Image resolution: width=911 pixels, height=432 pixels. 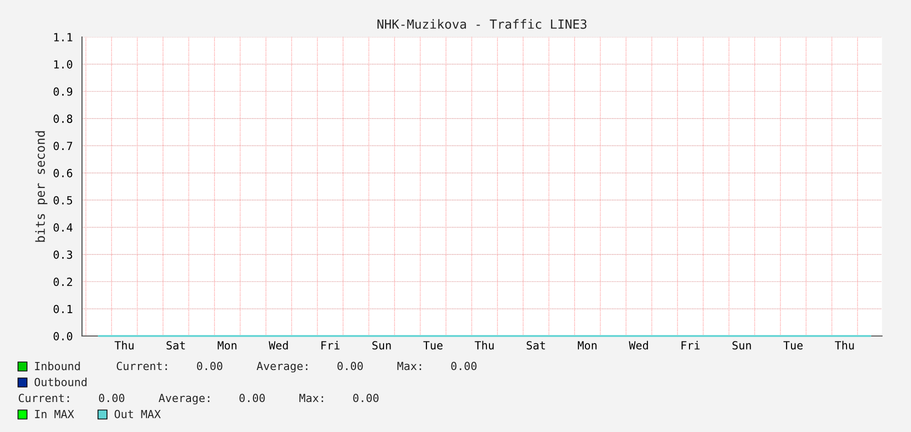 I want to click on chart-title: NHK-Muzikova - Traffic LINE3, so click(x=481, y=24).